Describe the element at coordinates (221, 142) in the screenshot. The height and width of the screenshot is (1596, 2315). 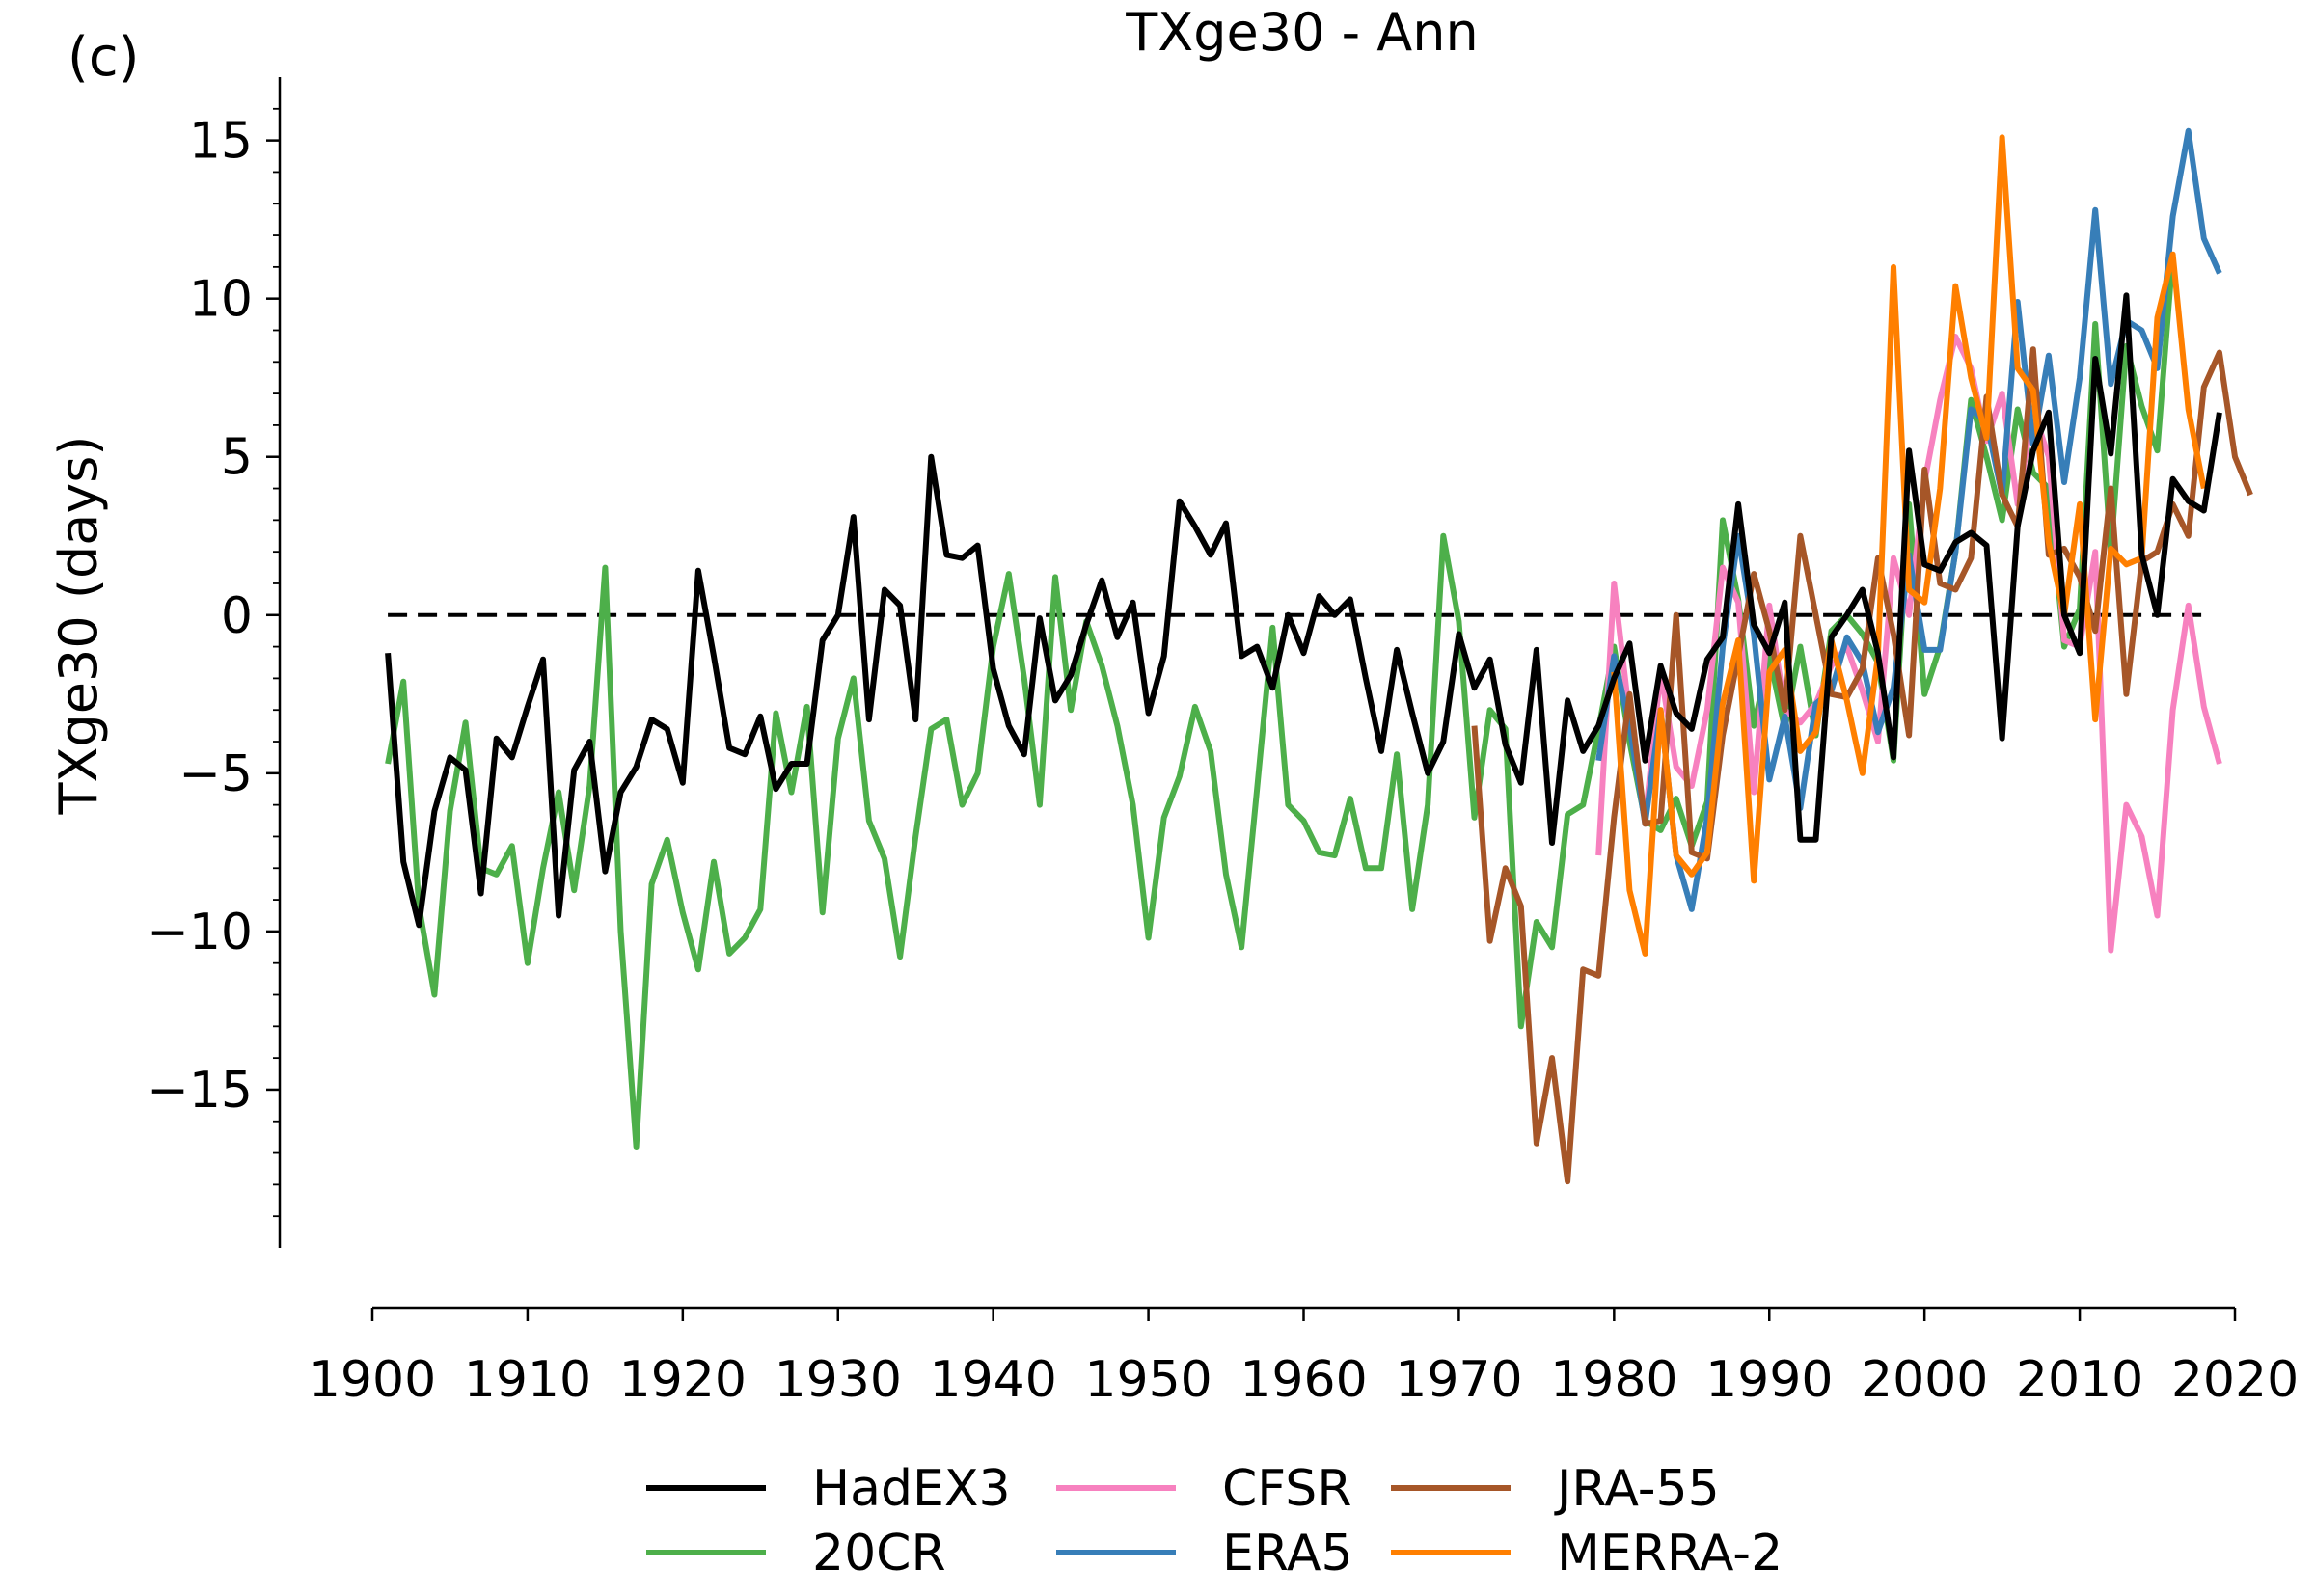
I see `y-tick-label: 15` at that location.